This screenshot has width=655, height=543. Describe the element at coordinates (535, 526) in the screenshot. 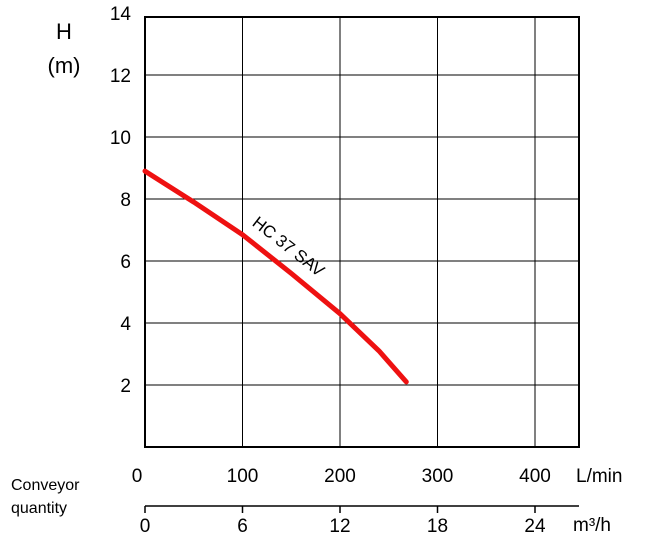

I see `x2-tick-label: 24` at that location.